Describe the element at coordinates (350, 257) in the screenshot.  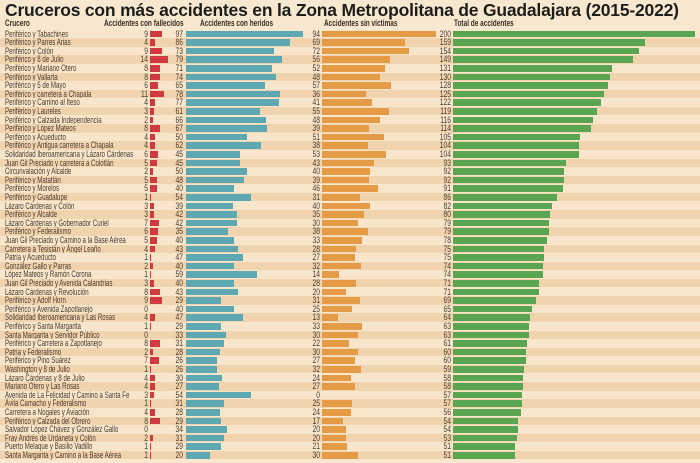
I see `table-row: Patria y Acueducto 1 47 27 75` at that location.